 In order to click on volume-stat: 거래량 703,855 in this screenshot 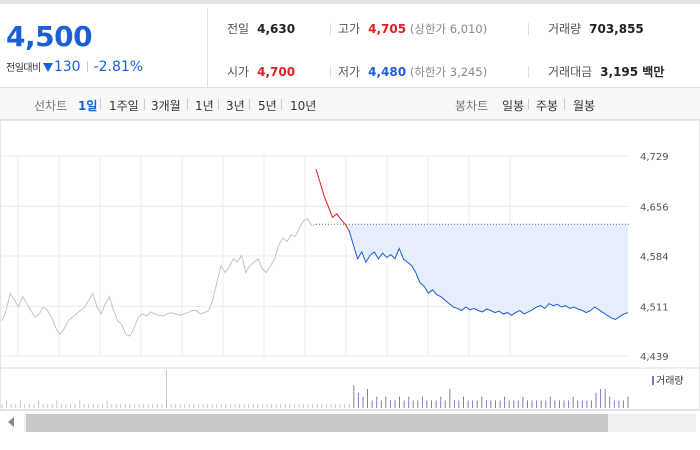, I will do `click(596, 28)`.